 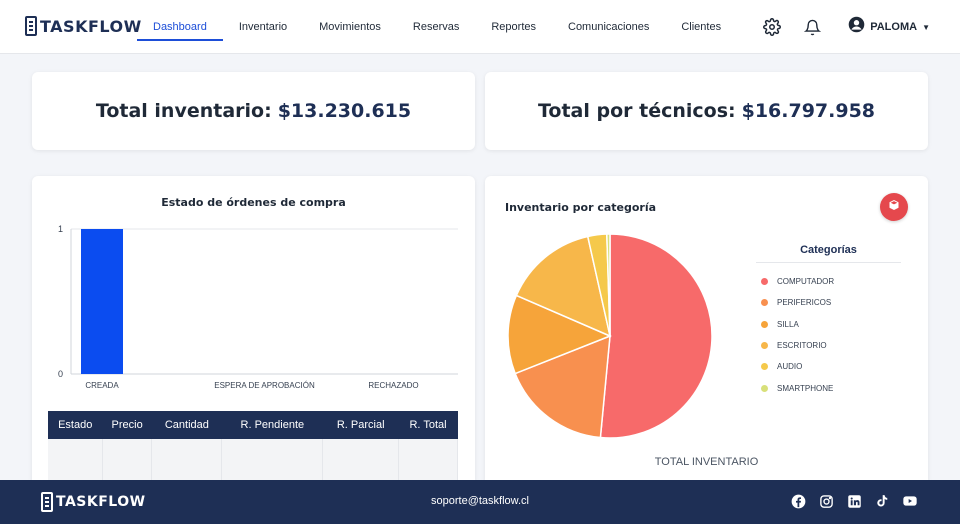 I want to click on legend-title: Categorías, so click(x=828, y=253).